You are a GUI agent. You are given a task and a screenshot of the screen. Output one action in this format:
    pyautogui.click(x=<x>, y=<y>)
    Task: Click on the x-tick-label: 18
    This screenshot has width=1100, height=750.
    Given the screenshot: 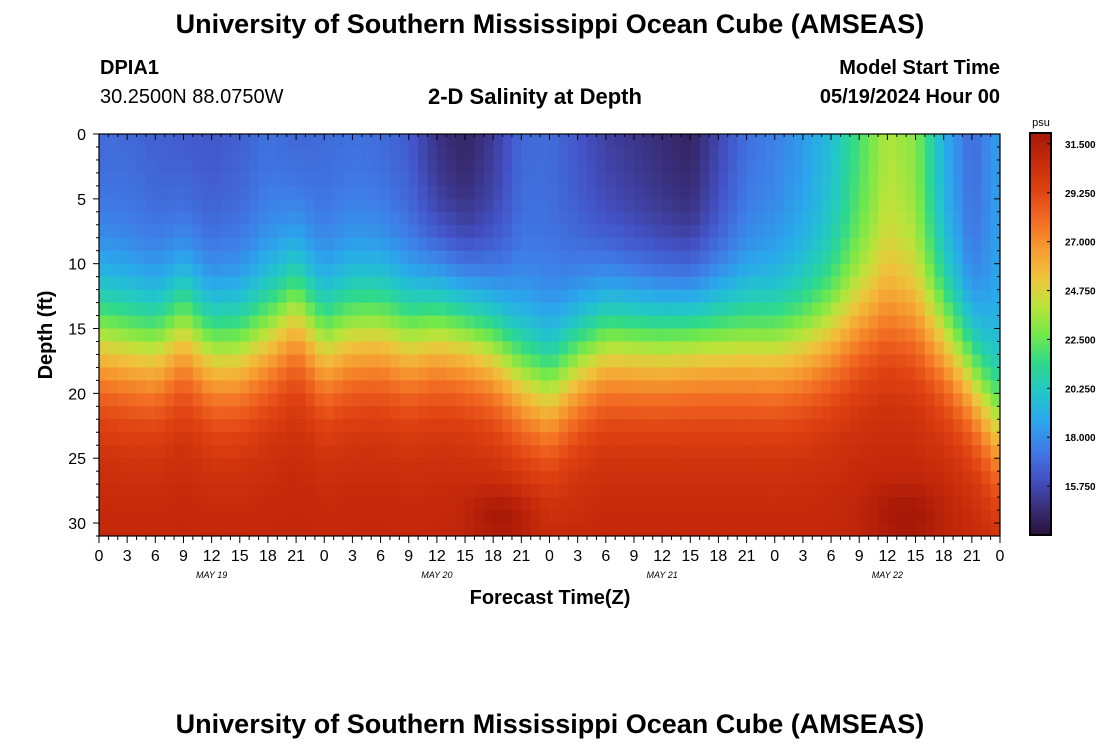 What is the action you would take?
    pyautogui.click(x=268, y=556)
    